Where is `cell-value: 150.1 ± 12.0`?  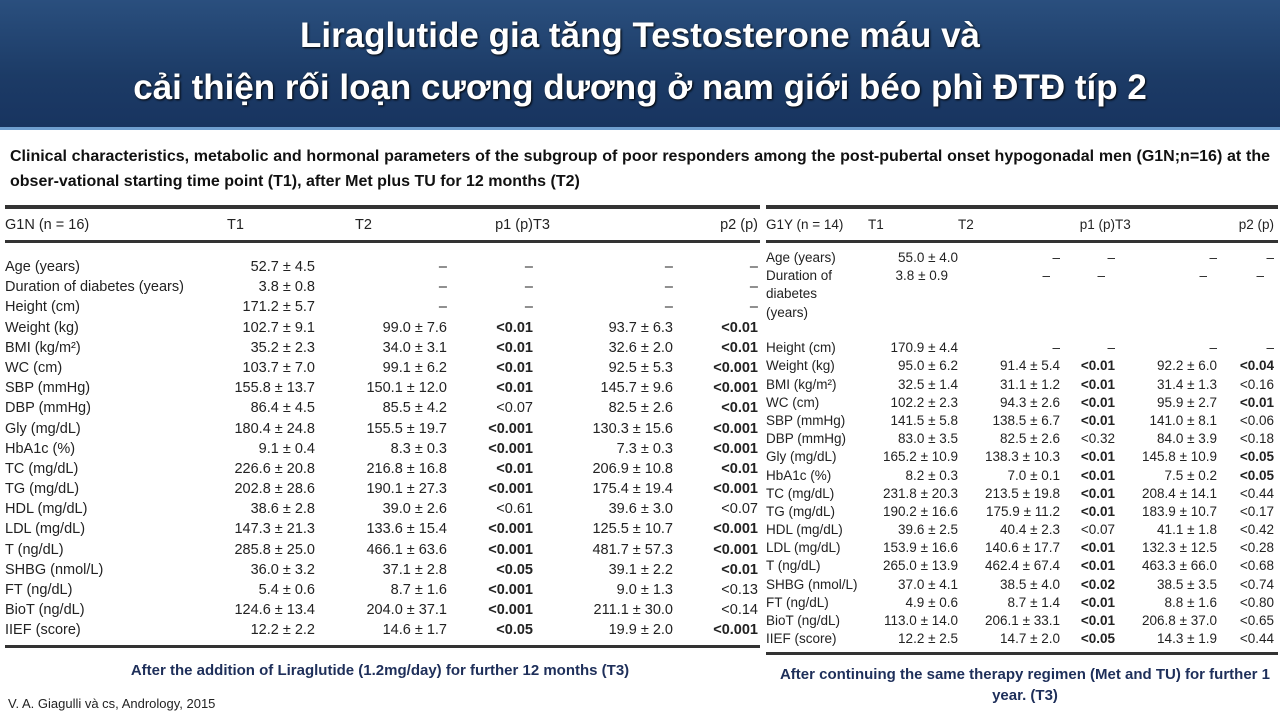 cell-value: 150.1 ± 12.0 is located at coordinates (406, 388).